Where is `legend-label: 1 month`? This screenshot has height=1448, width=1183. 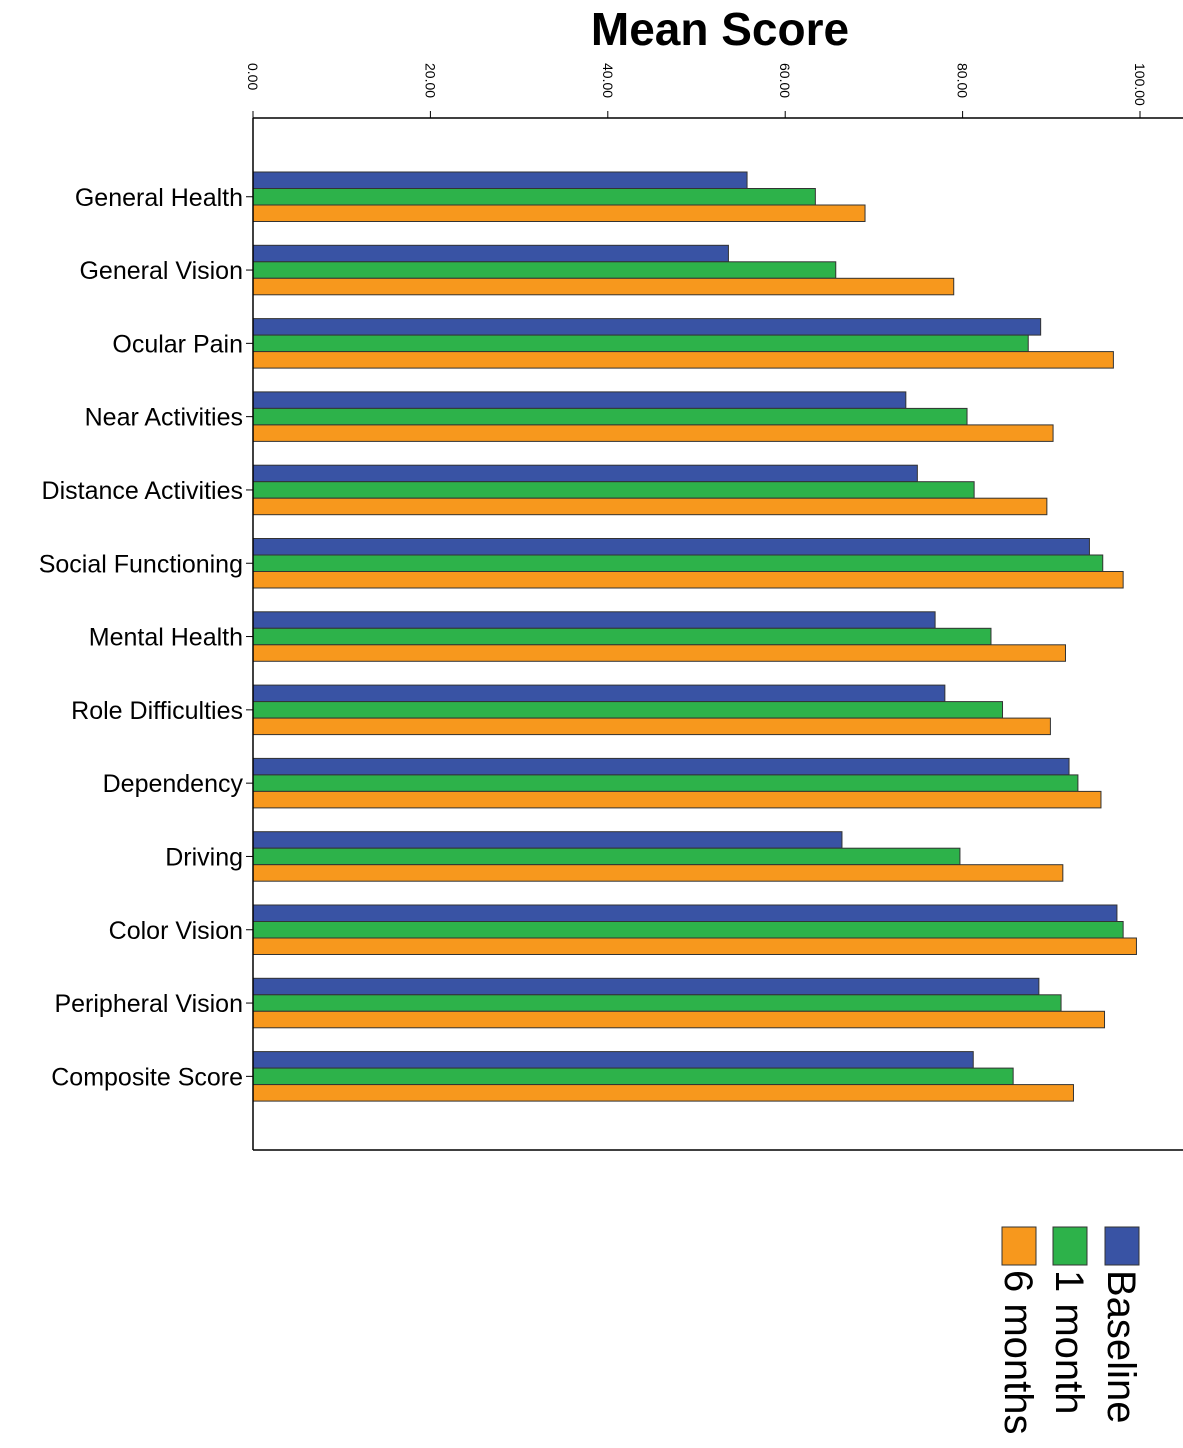
legend-label: 1 month is located at coordinates (1069, 1342).